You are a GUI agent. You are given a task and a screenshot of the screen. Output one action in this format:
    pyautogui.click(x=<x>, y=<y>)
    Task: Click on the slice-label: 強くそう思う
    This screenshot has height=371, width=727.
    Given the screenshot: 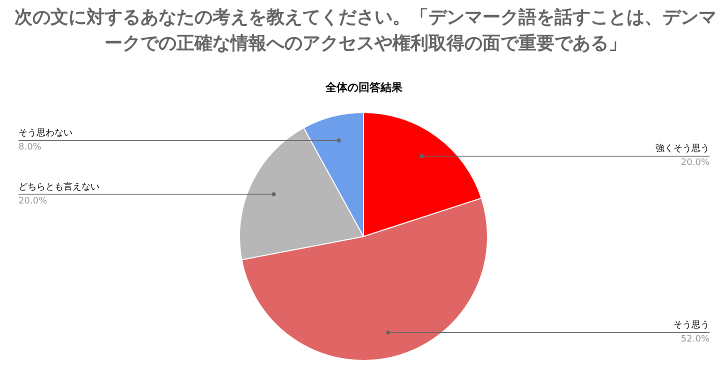 What is the action you would take?
    pyautogui.click(x=683, y=148)
    